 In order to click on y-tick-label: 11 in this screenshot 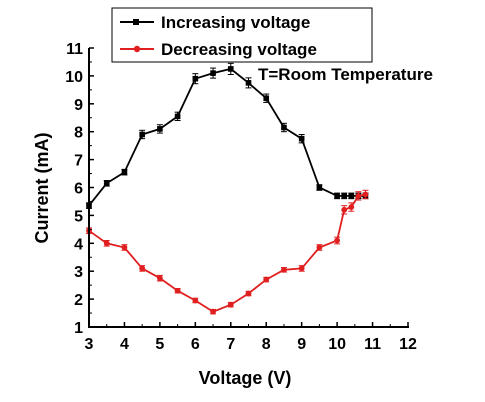, I will do `click(74, 49)`.